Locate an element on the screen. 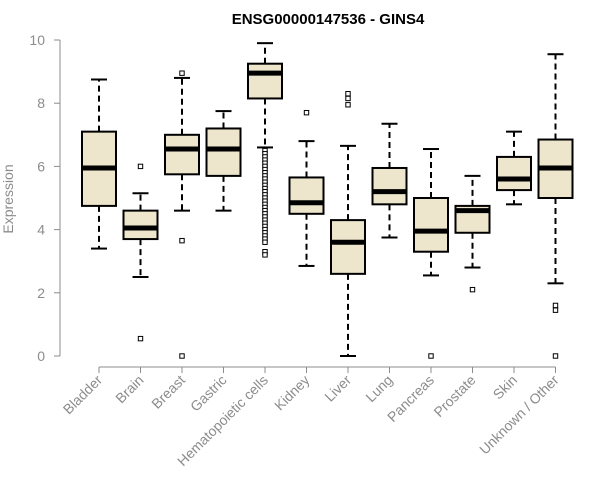  y-axis: 0 2 4 6 8 10 is located at coordinates (45, 198).